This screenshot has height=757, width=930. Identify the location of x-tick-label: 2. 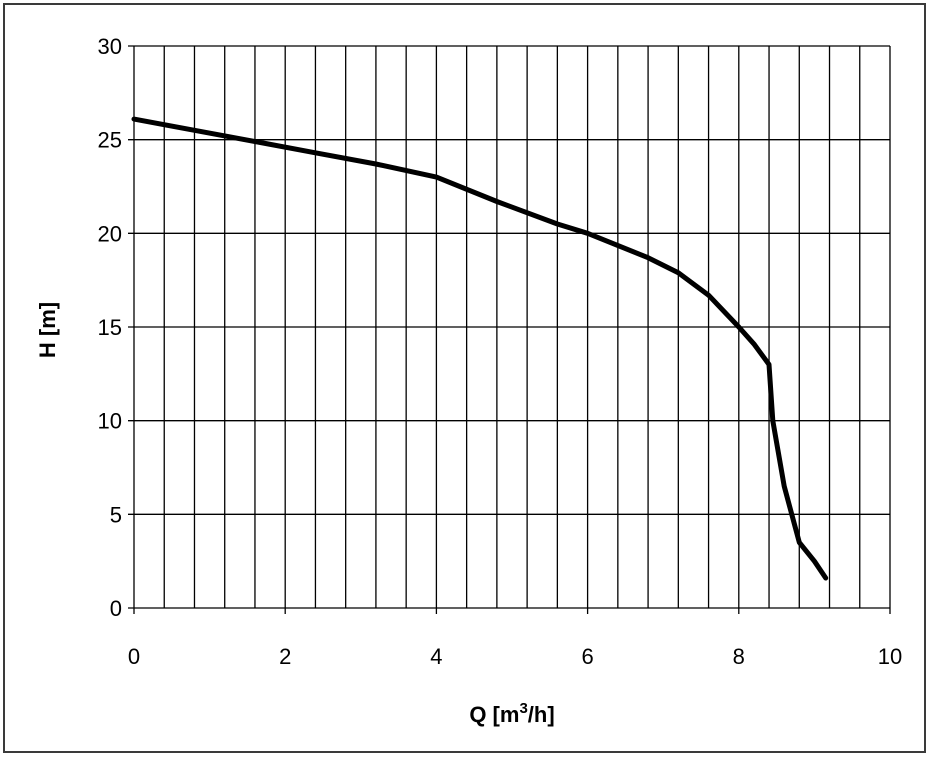
(285, 656).